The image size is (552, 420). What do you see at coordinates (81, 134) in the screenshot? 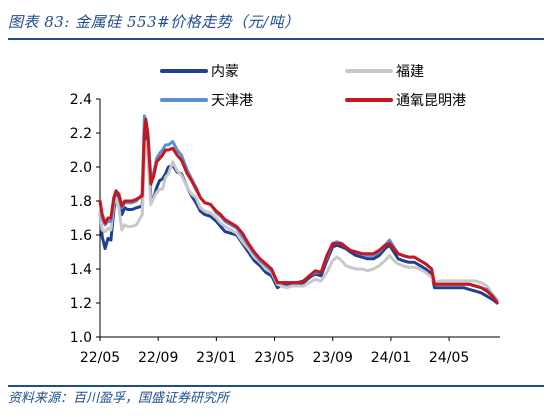
I see `y-tick-label: 2.2` at bounding box center [81, 134].